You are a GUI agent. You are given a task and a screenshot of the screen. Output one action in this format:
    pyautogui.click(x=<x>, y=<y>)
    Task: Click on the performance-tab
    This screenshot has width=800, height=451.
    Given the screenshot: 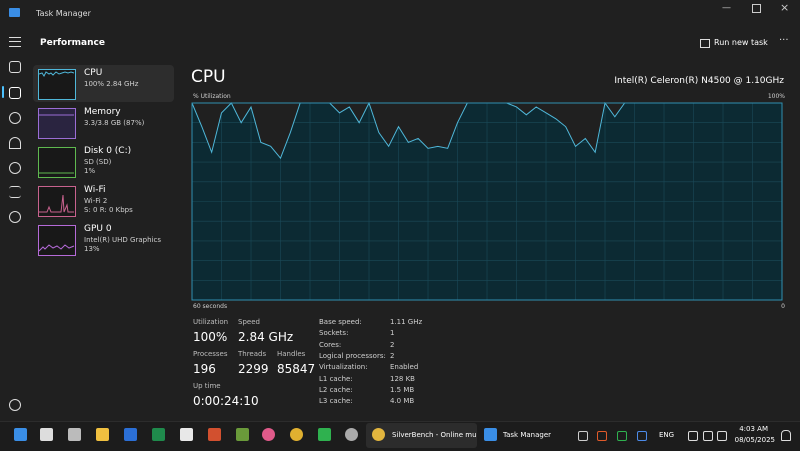 What is the action you would take?
    pyautogui.click(x=15, y=93)
    